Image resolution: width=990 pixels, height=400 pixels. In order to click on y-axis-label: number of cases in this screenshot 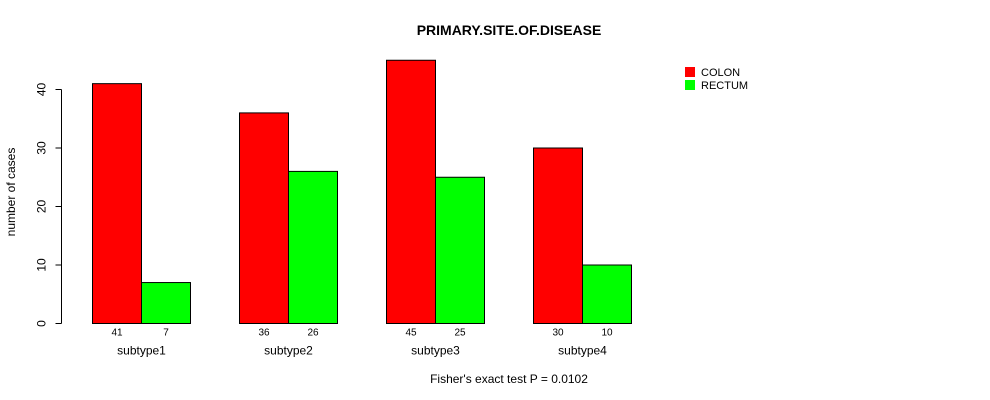, I will do `click(11, 192)`.